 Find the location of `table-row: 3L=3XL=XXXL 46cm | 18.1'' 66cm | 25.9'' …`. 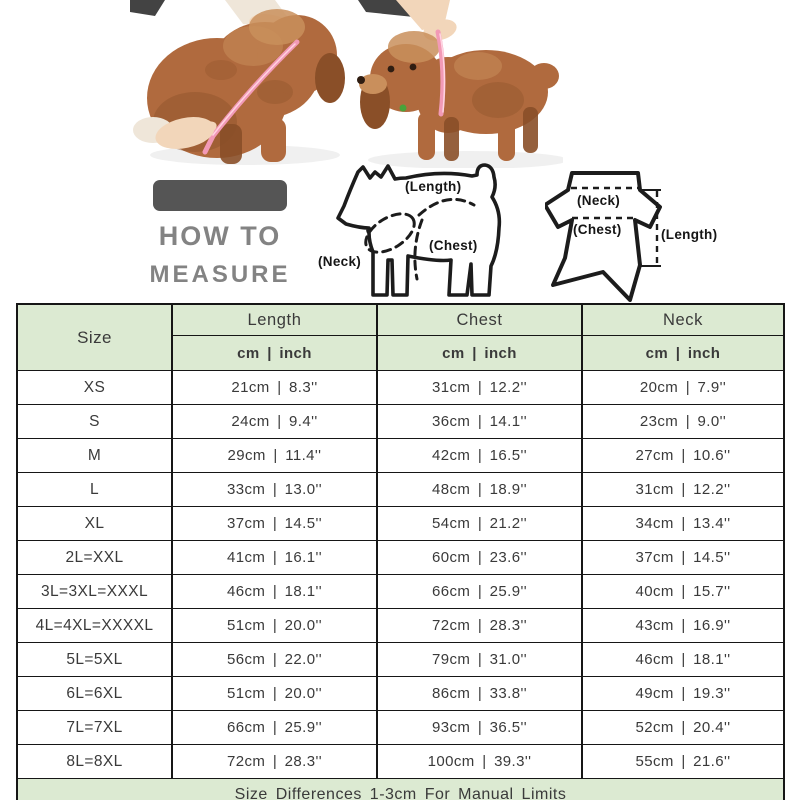

table-row: 3L=3XL=XXXL 46cm | 18.1'' 66cm | 25.9'' … is located at coordinates (400, 591).